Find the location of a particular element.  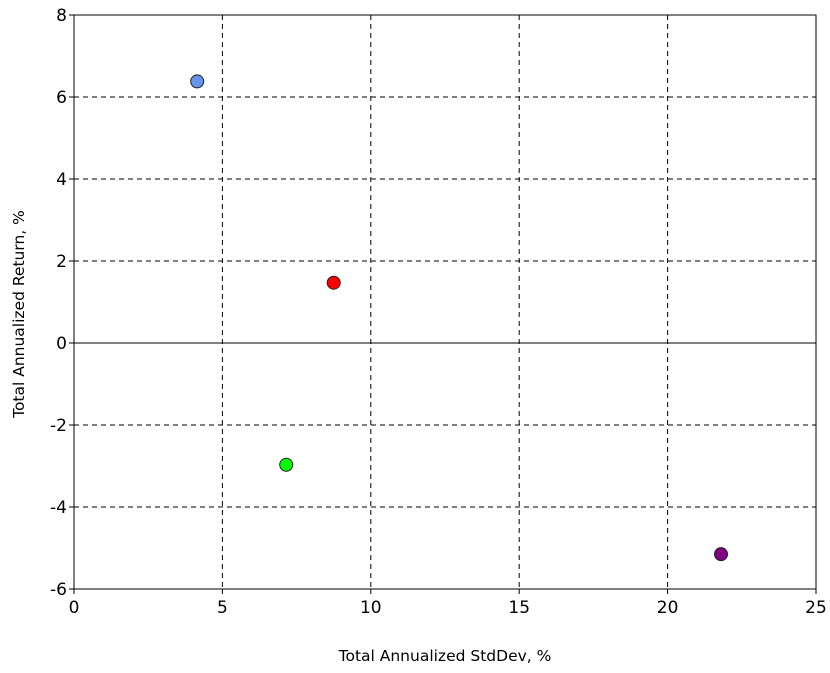

x-tick-label: 5 is located at coordinates (222, 608).